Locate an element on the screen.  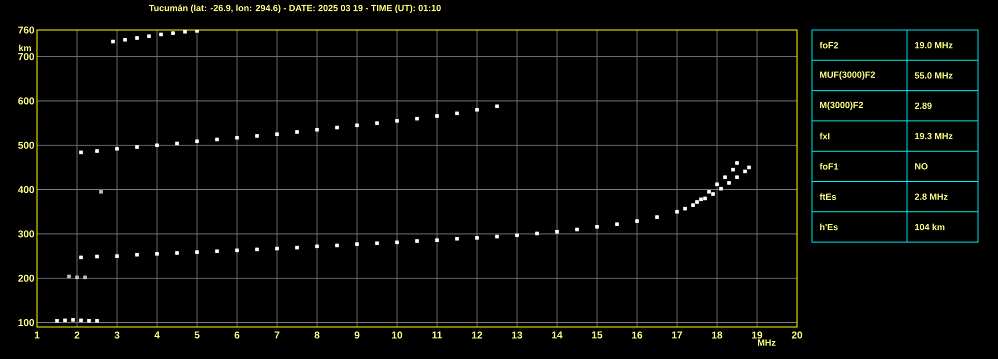
text: h'Es is located at coordinates (829, 227).